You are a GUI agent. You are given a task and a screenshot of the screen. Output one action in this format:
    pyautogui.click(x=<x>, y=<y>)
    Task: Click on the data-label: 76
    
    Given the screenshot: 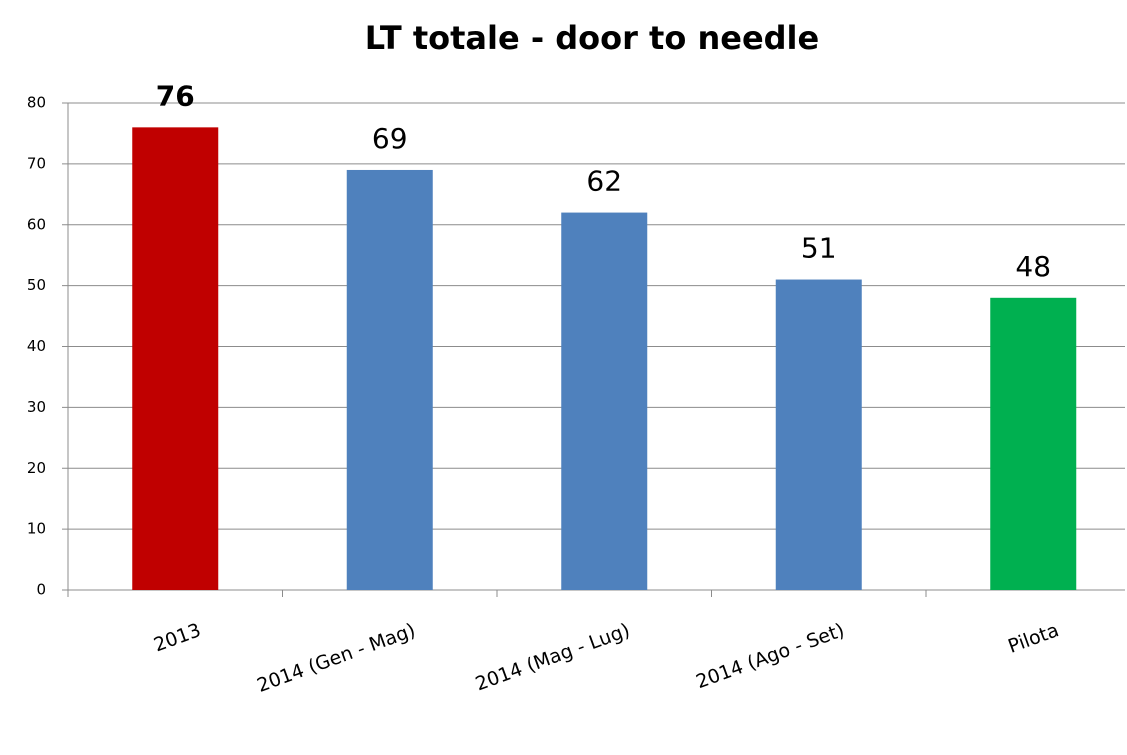 What is the action you would take?
    pyautogui.click(x=175, y=95)
    